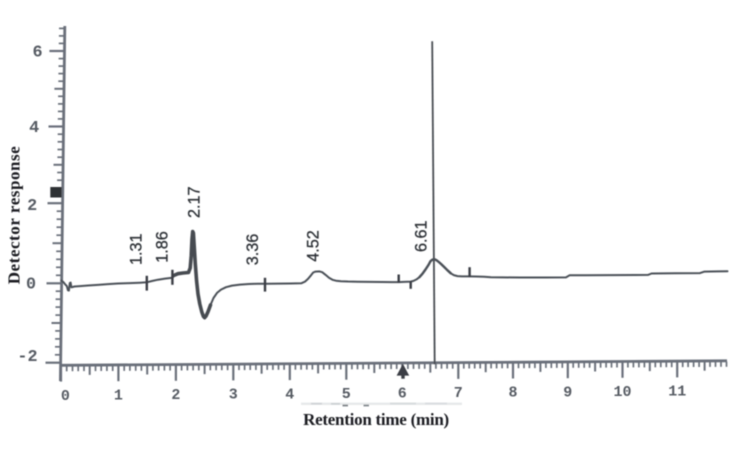 The height and width of the screenshot is (451, 750). I want to click on svg-text: 1.86, so click(163, 247).